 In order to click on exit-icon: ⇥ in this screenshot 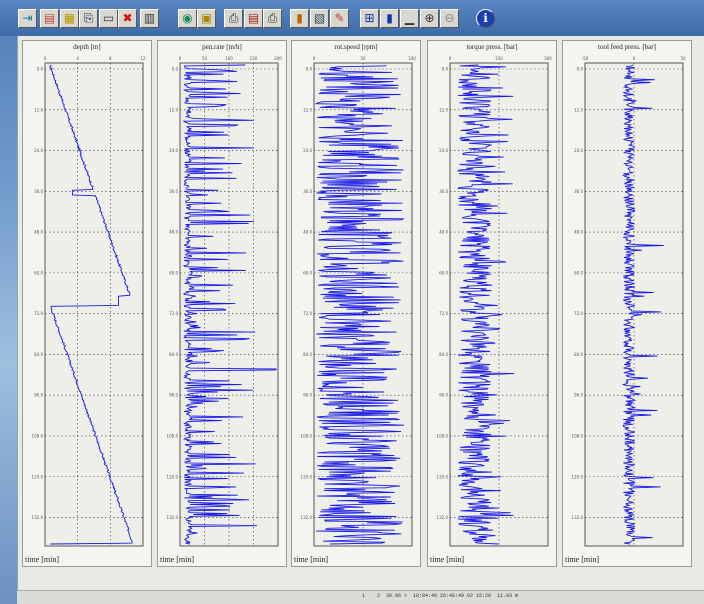, I will do `click(27, 18)`.